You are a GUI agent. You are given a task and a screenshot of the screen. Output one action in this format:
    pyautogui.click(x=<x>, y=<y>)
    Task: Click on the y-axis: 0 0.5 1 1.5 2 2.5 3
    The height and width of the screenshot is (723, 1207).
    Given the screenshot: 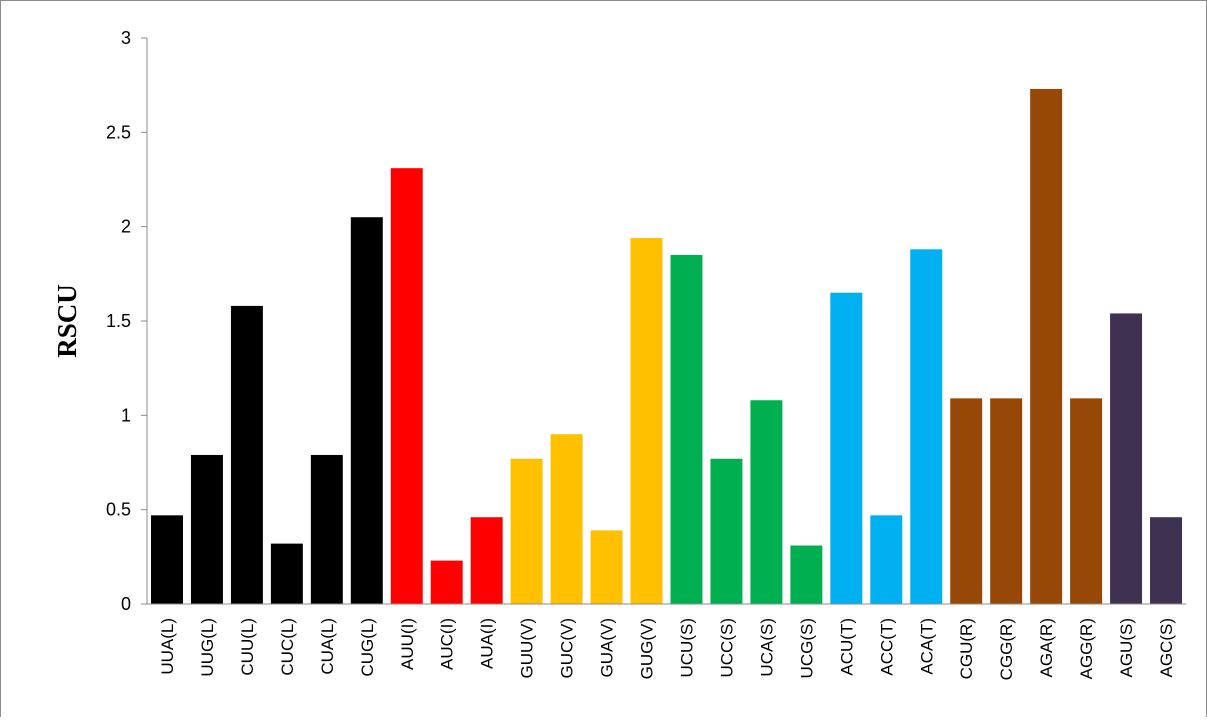 What is the action you would take?
    pyautogui.click(x=127, y=321)
    